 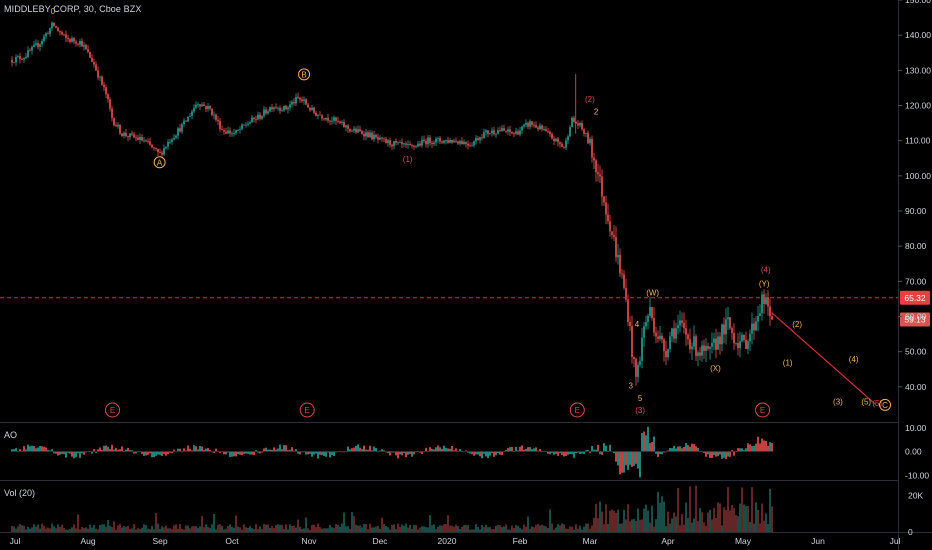 I want to click on wave-label: (3), so click(x=838, y=401).